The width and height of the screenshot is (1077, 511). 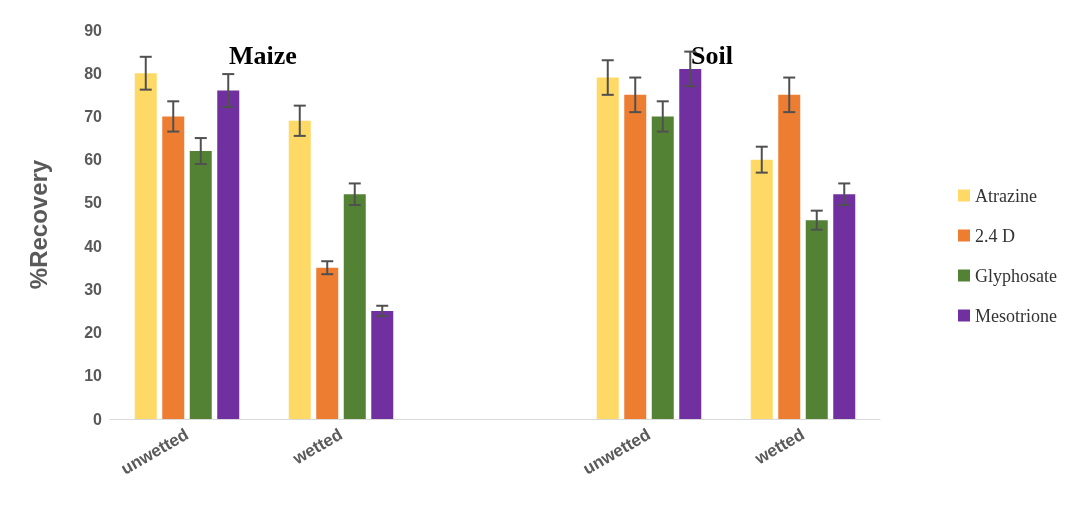 I want to click on y-axis-title: %Recovery, so click(x=38, y=224).